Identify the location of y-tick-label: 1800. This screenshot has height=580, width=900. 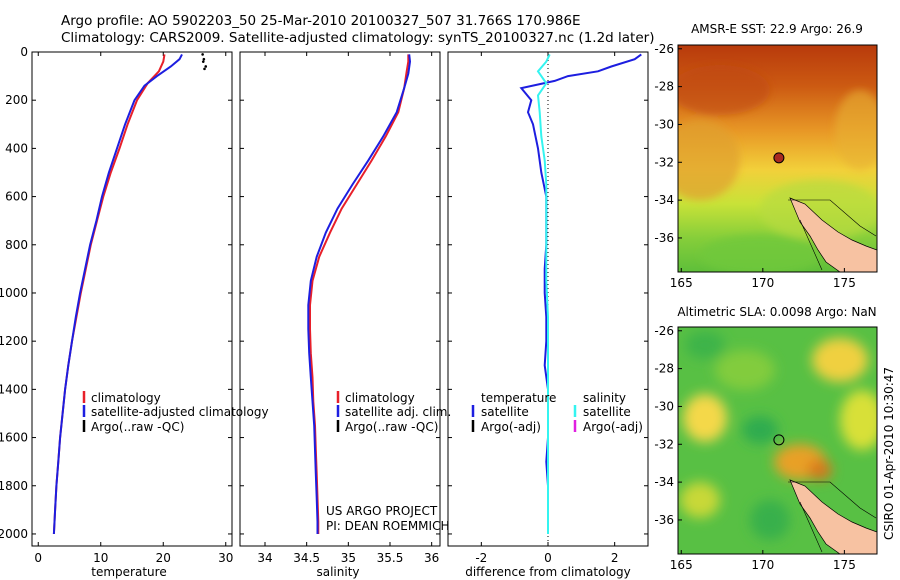
(14, 486).